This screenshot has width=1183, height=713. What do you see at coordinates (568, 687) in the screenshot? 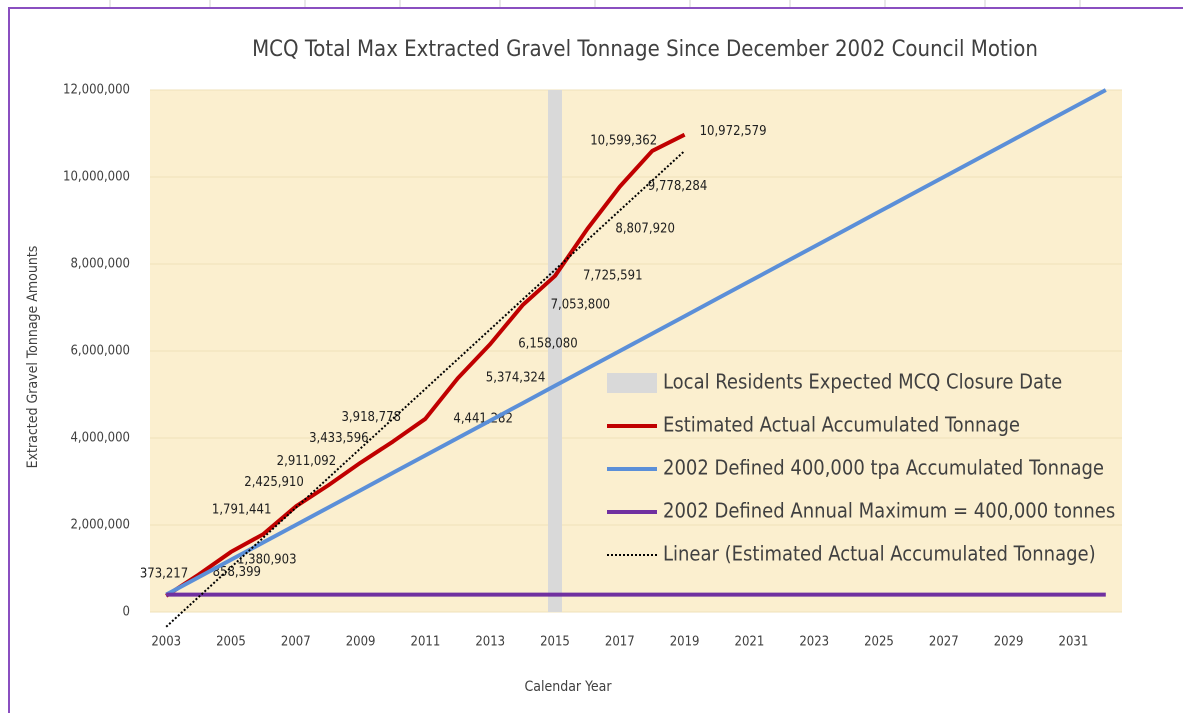
I see `x-axis-title: Calendar Year` at bounding box center [568, 687].